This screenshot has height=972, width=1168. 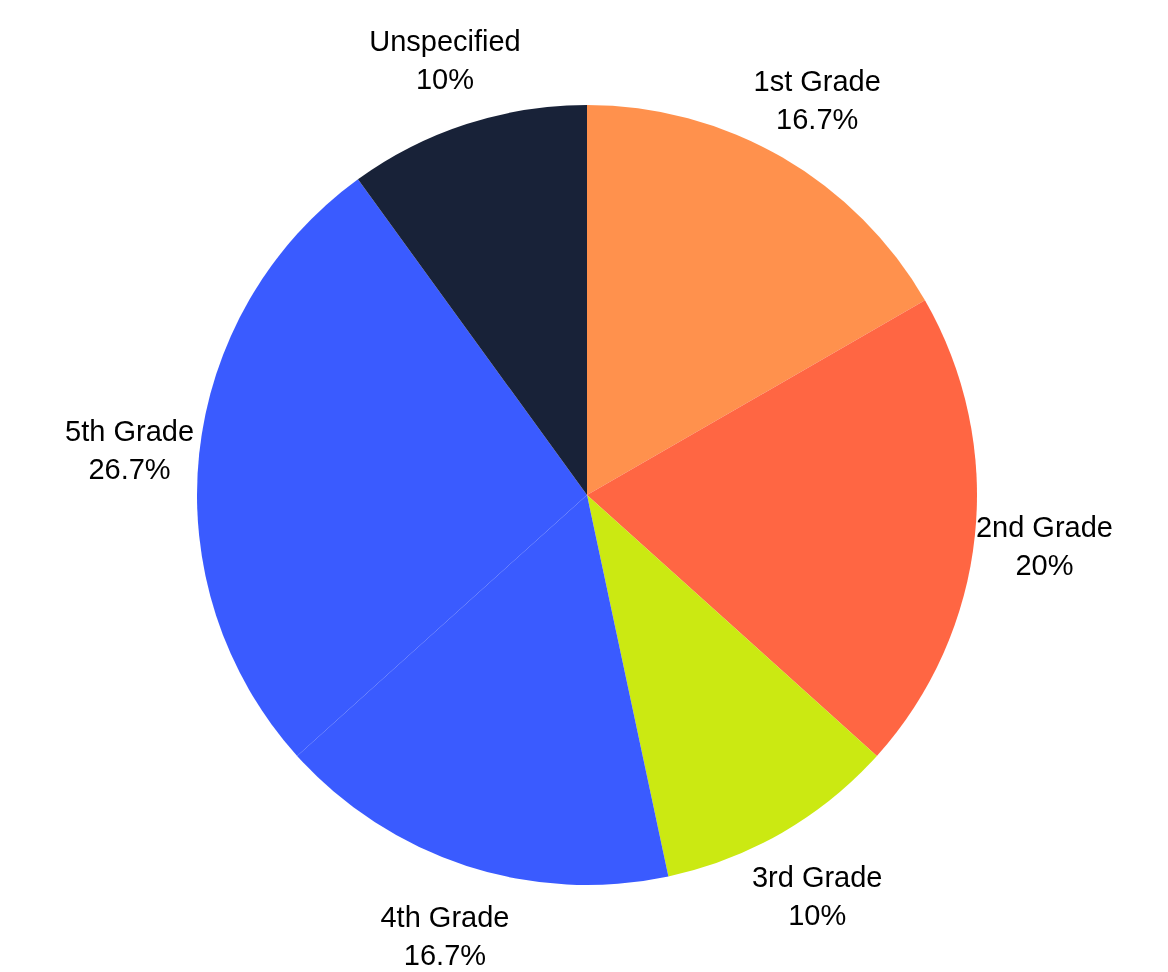 I want to click on data-label: 20%, so click(x=1044, y=565).